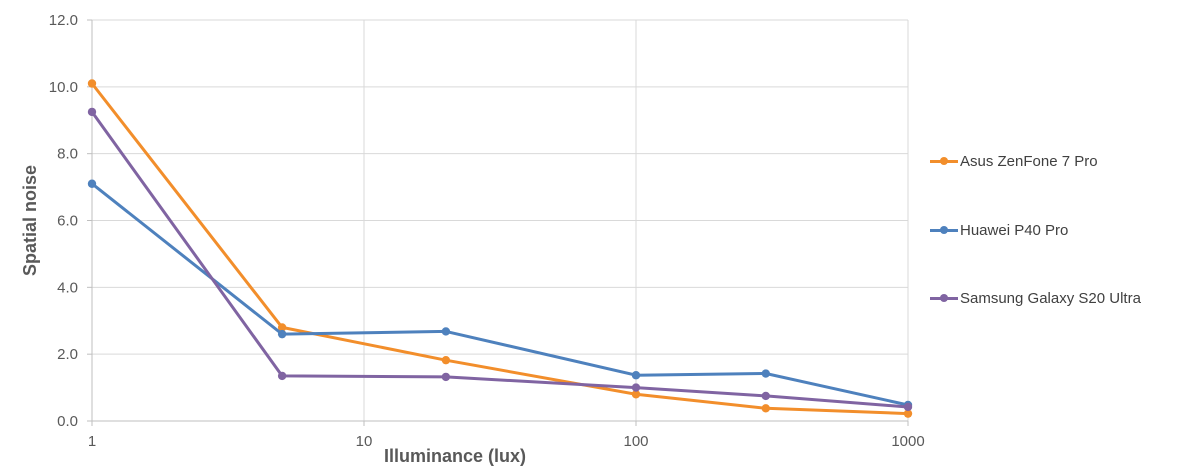 The image size is (1200, 467). I want to click on legend-label-samsung: Samsung Galaxy S20 Ultra, so click(1050, 298).